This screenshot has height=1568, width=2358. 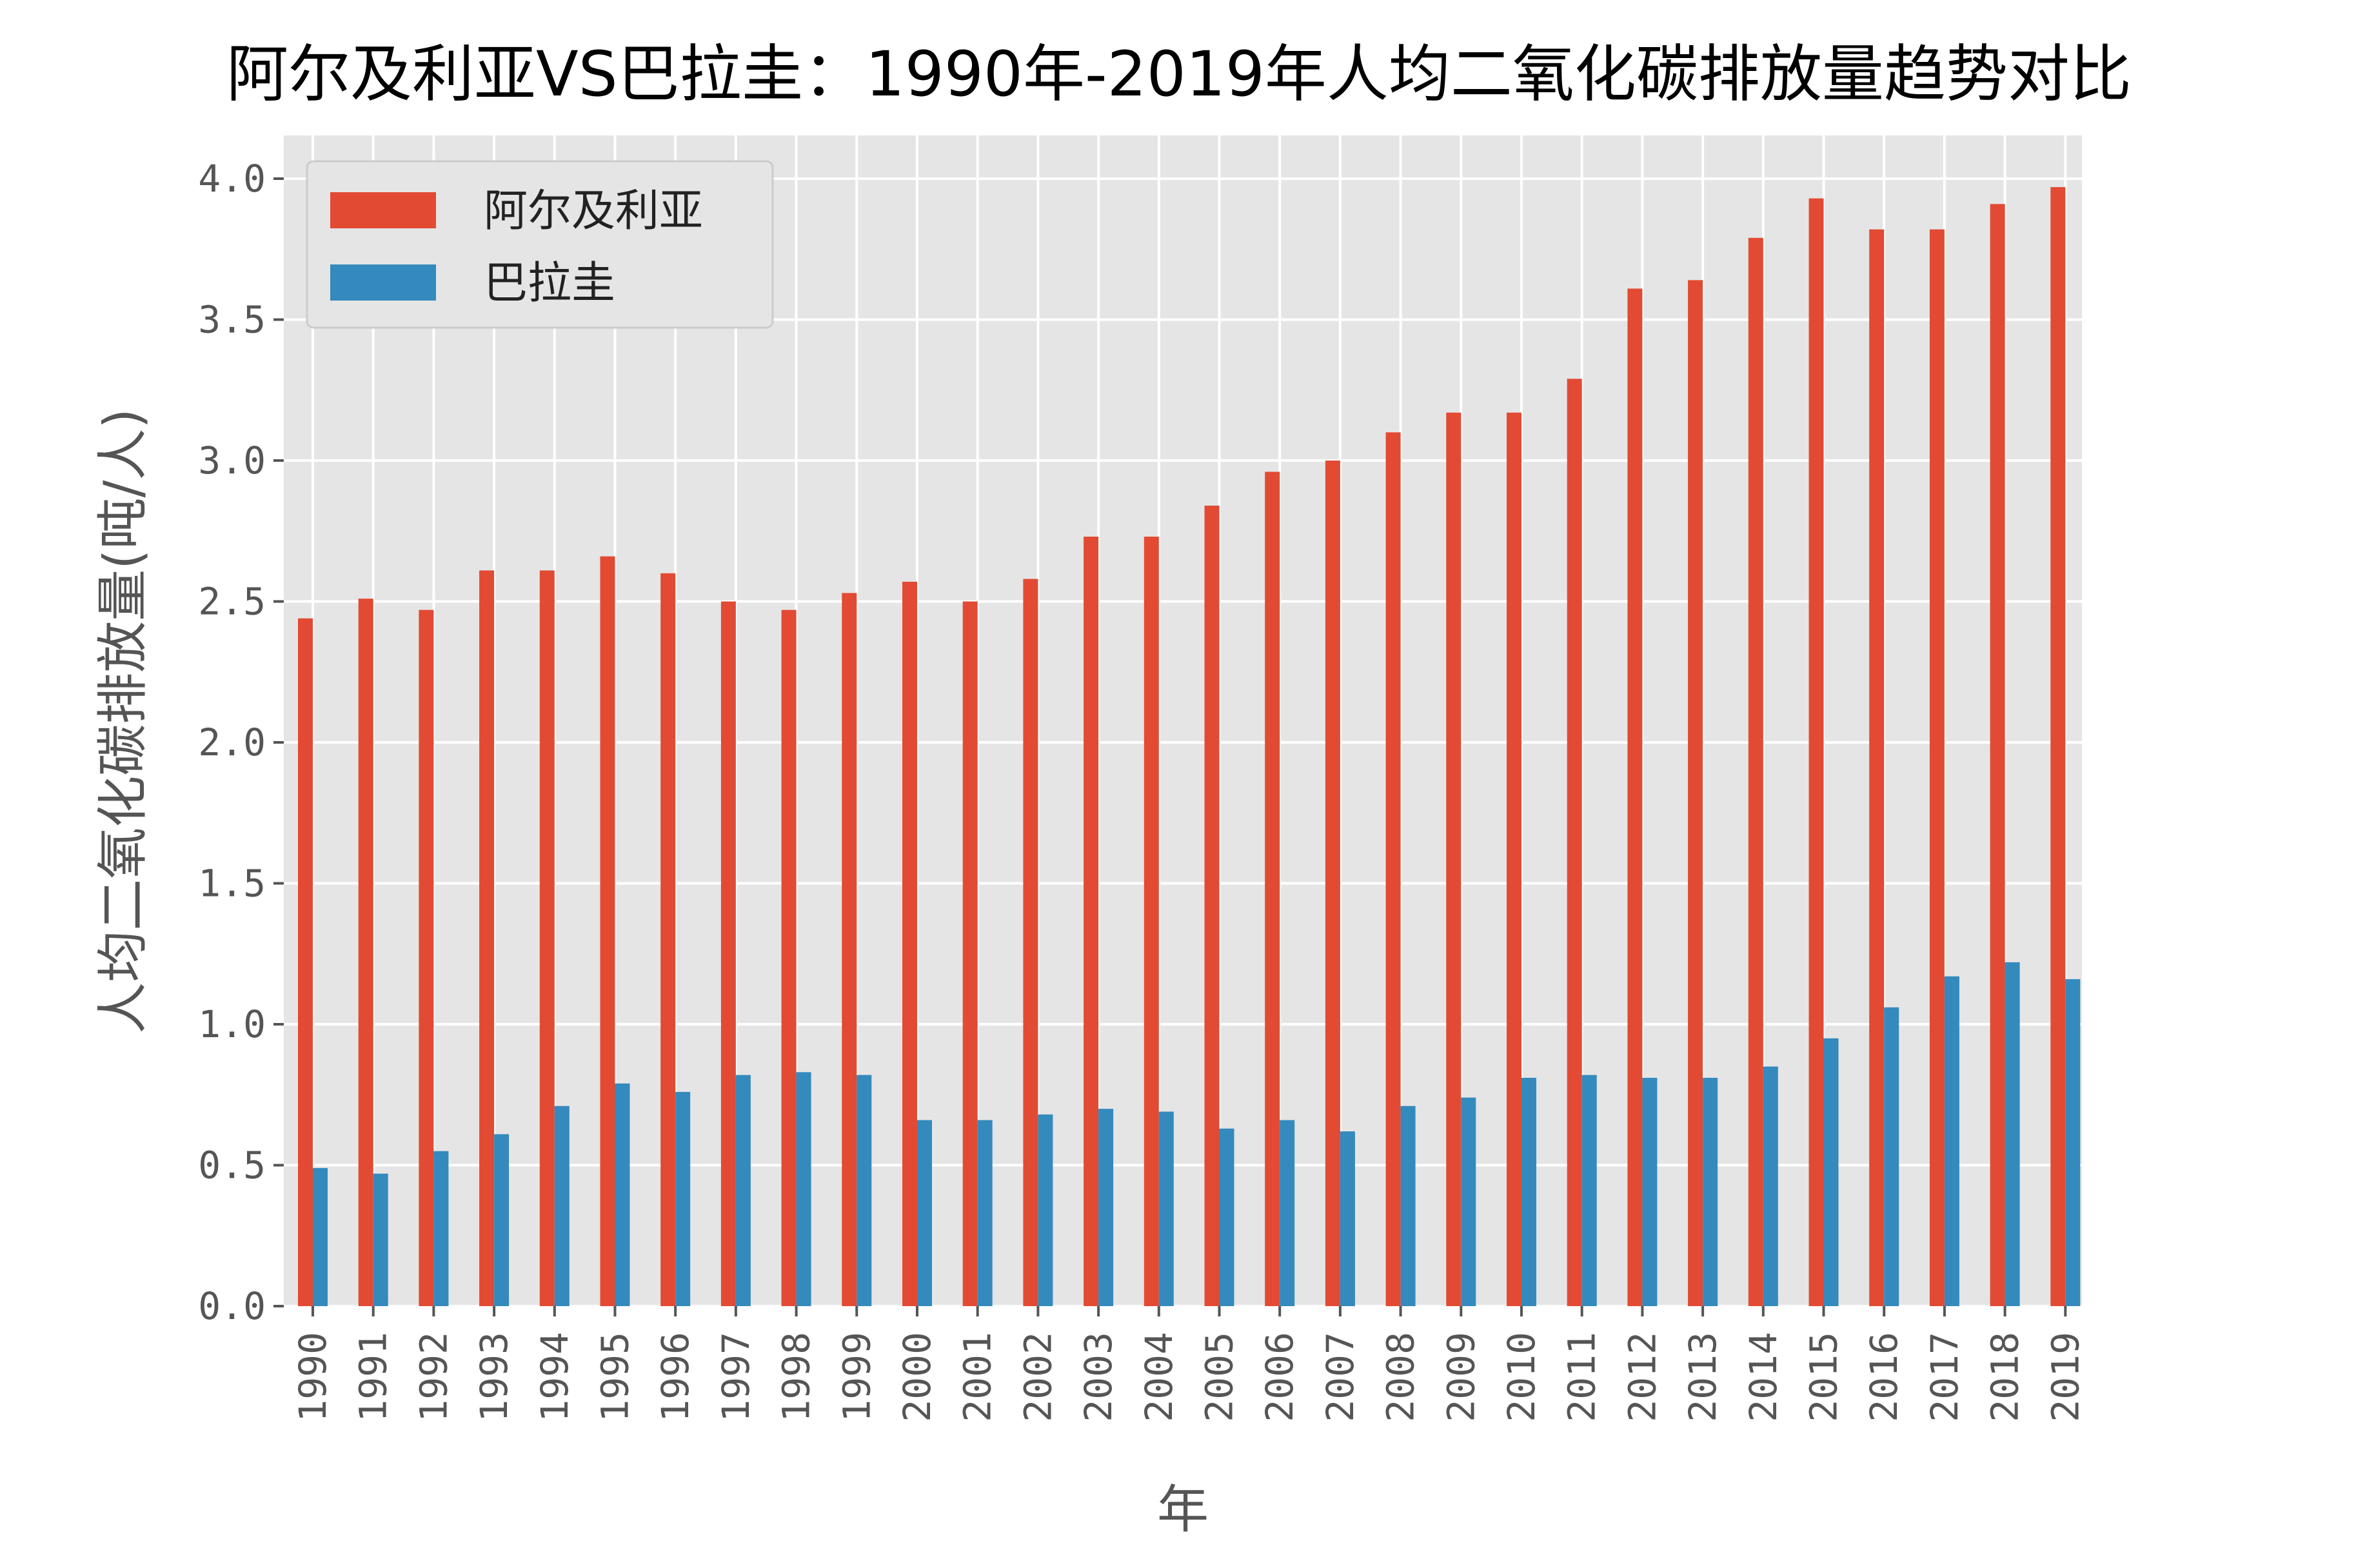 What do you see at coordinates (1468, 1202) in the screenshot?
I see `bar-paraguay-2009` at bounding box center [1468, 1202].